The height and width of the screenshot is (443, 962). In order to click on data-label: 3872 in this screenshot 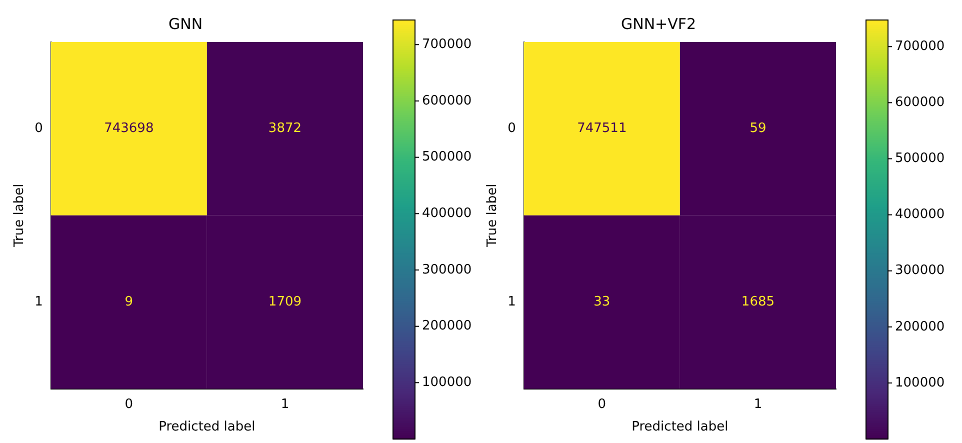, I will do `click(285, 128)`.